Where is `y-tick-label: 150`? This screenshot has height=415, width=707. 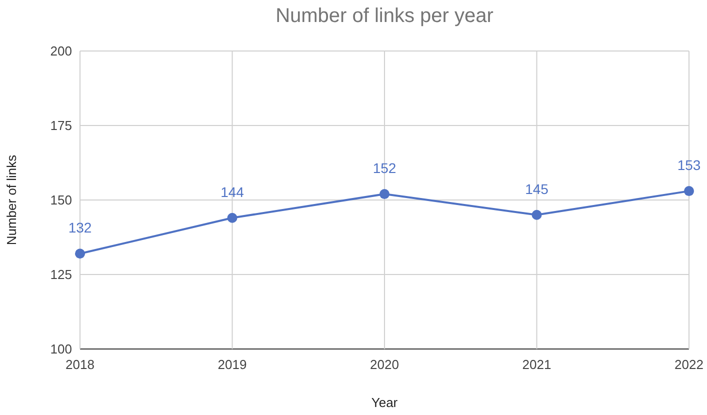 y-tick-label: 150 is located at coordinates (61, 200).